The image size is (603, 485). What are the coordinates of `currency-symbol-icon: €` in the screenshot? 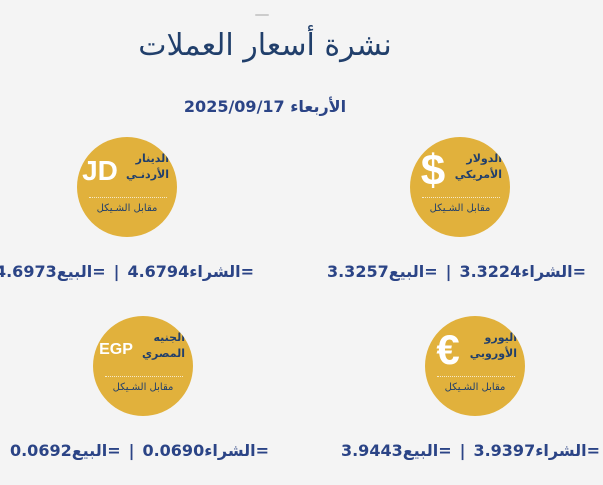 It's located at (448, 349).